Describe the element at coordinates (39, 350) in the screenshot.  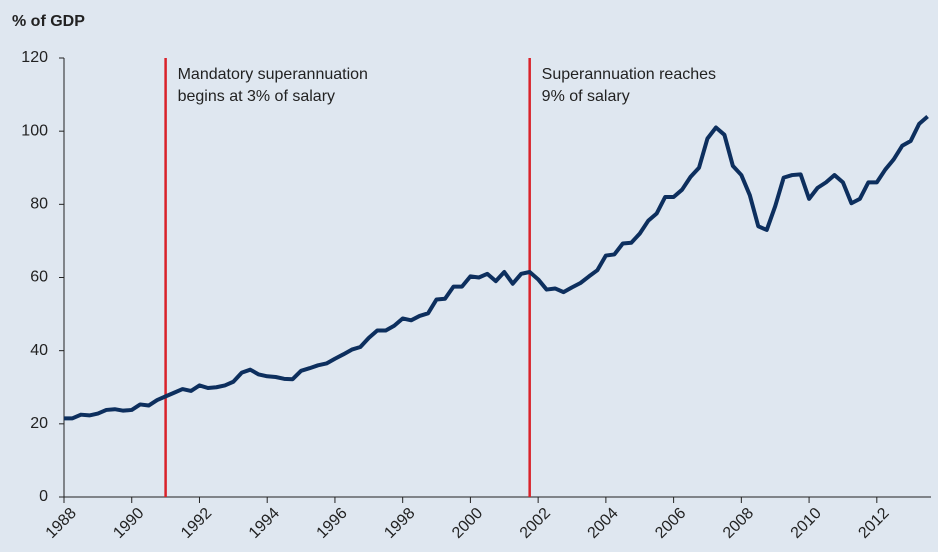
I see `y-tick-label: 40` at that location.